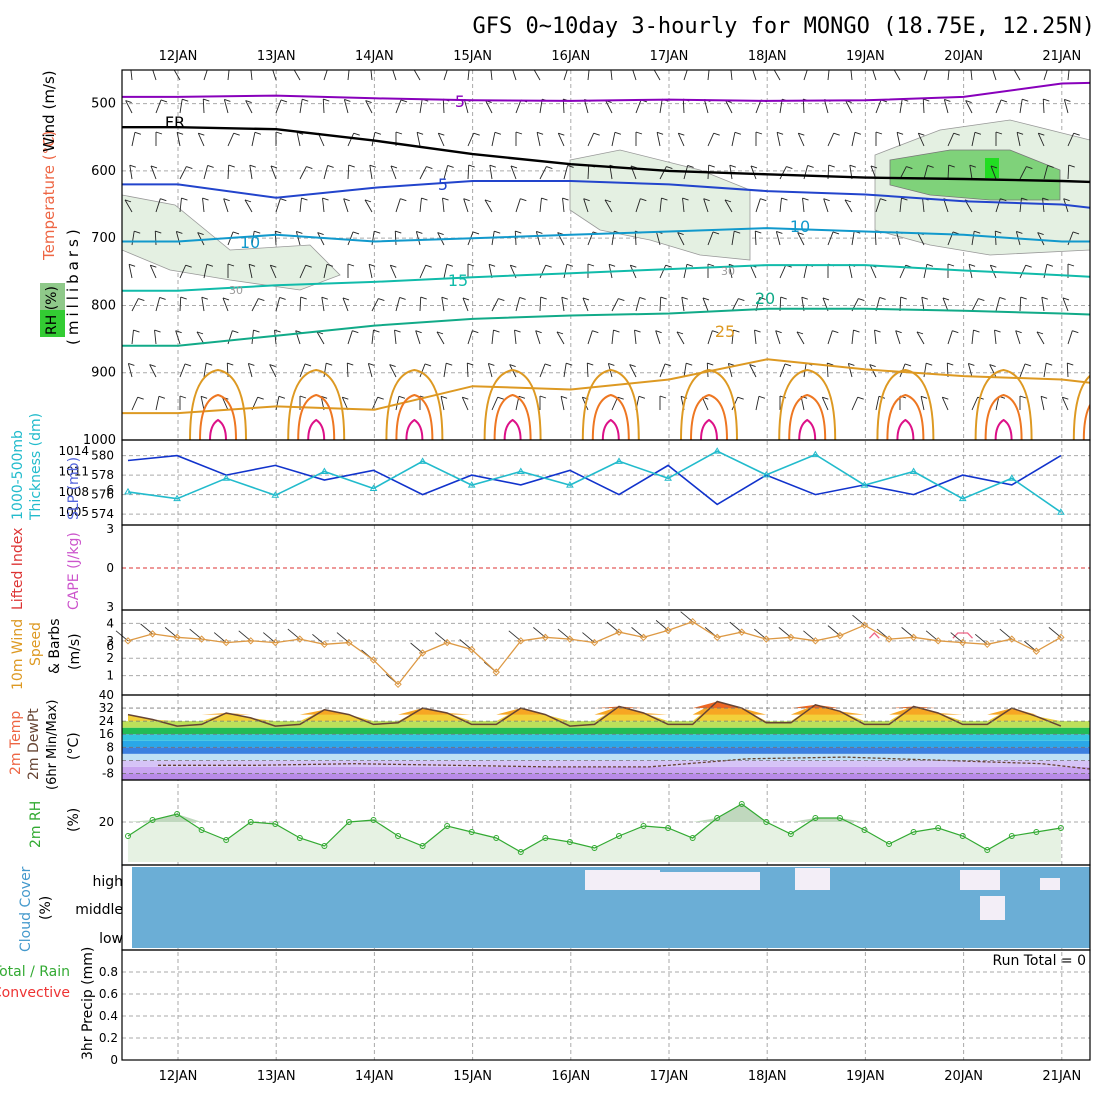 This screenshot has height=1100, width=1100. Describe the element at coordinates (178, 56) in the screenshot. I see `date-label-top: 12JAN` at that location.